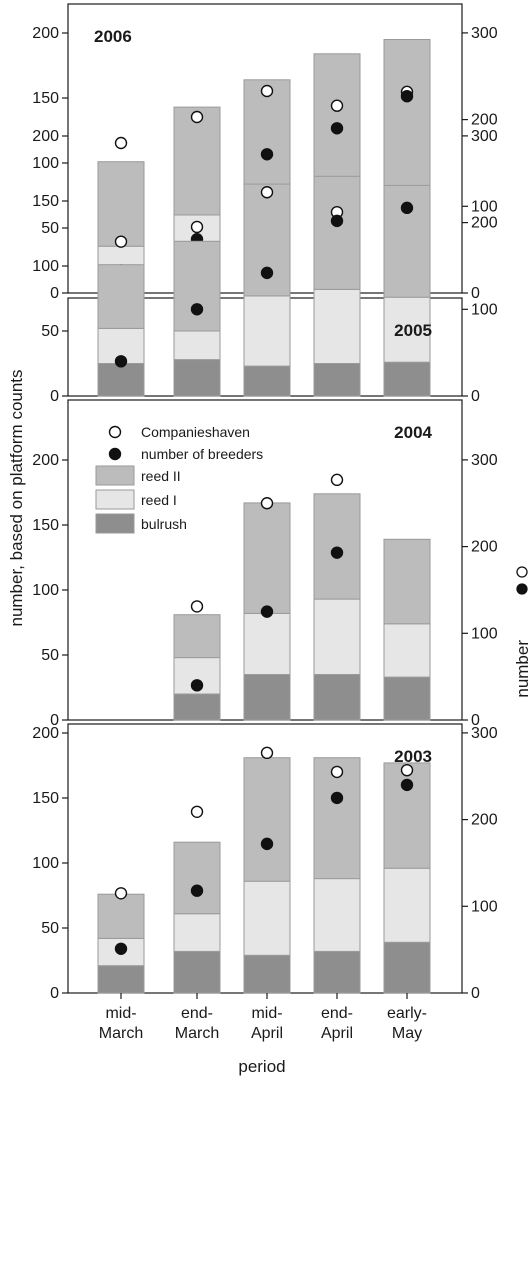 The height and width of the screenshot is (1276, 531). I want to click on legend-open-circle-marker, so click(115, 432).